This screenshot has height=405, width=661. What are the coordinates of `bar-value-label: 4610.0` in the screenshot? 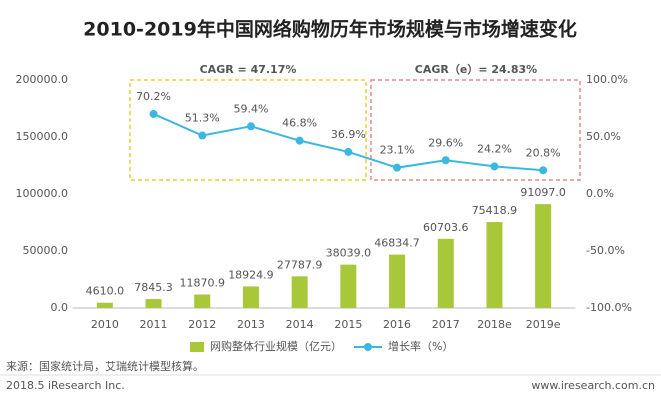 It's located at (105, 291).